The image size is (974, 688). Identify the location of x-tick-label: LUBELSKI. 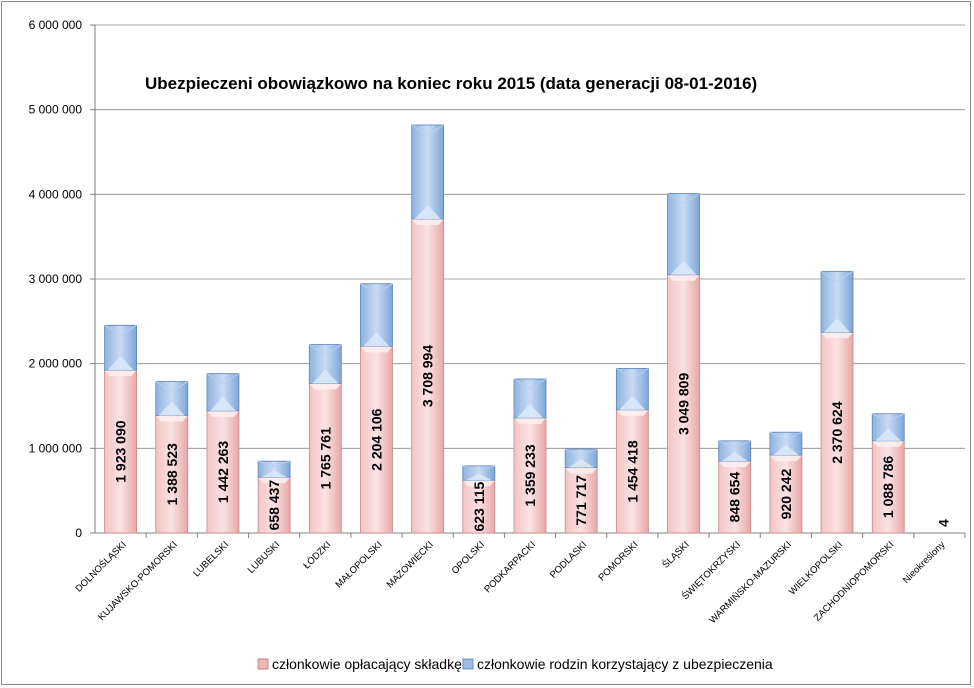
(211, 559).